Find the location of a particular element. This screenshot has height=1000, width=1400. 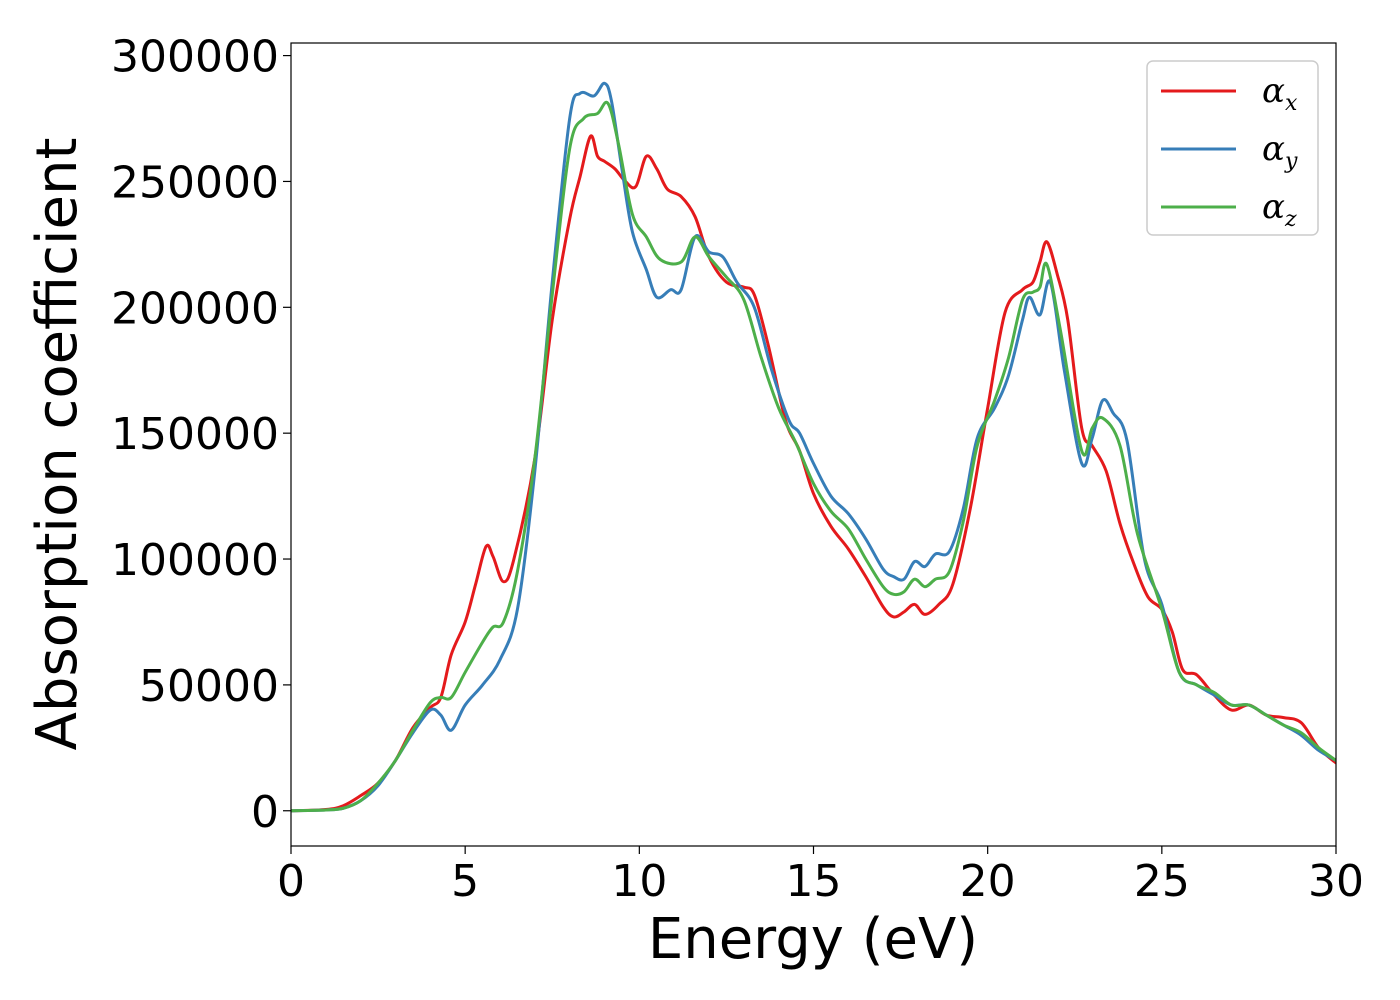

x-tick-label: 20 is located at coordinates (988, 881).